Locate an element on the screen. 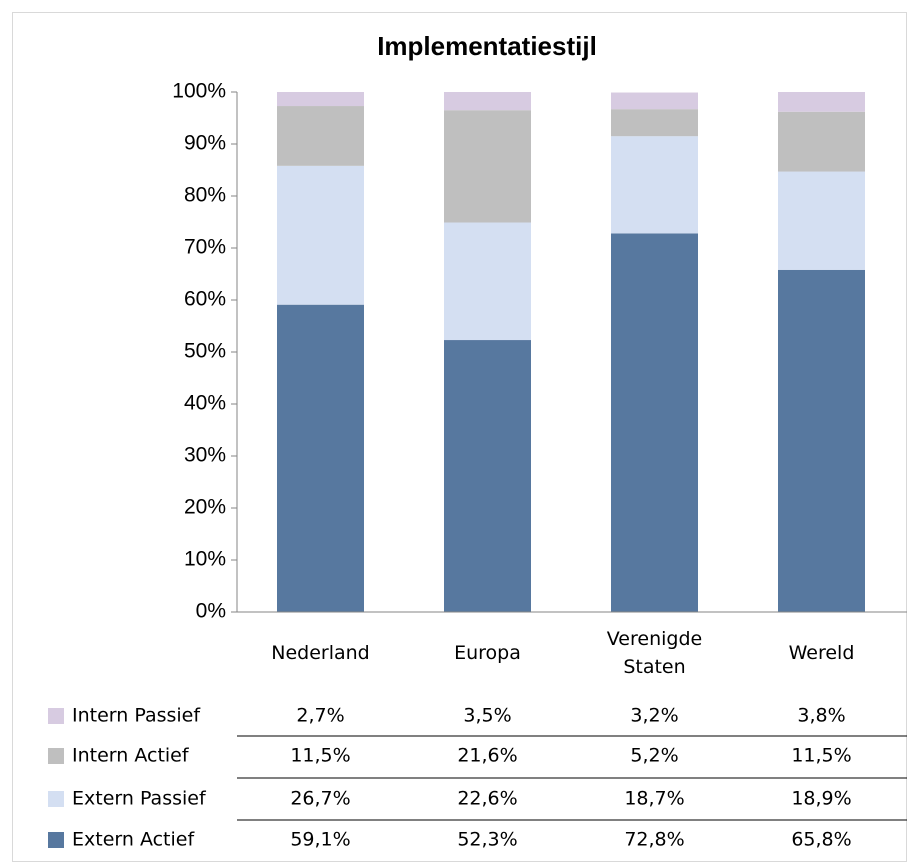 The height and width of the screenshot is (863, 908). legend-label: Intern Actief is located at coordinates (131, 756).